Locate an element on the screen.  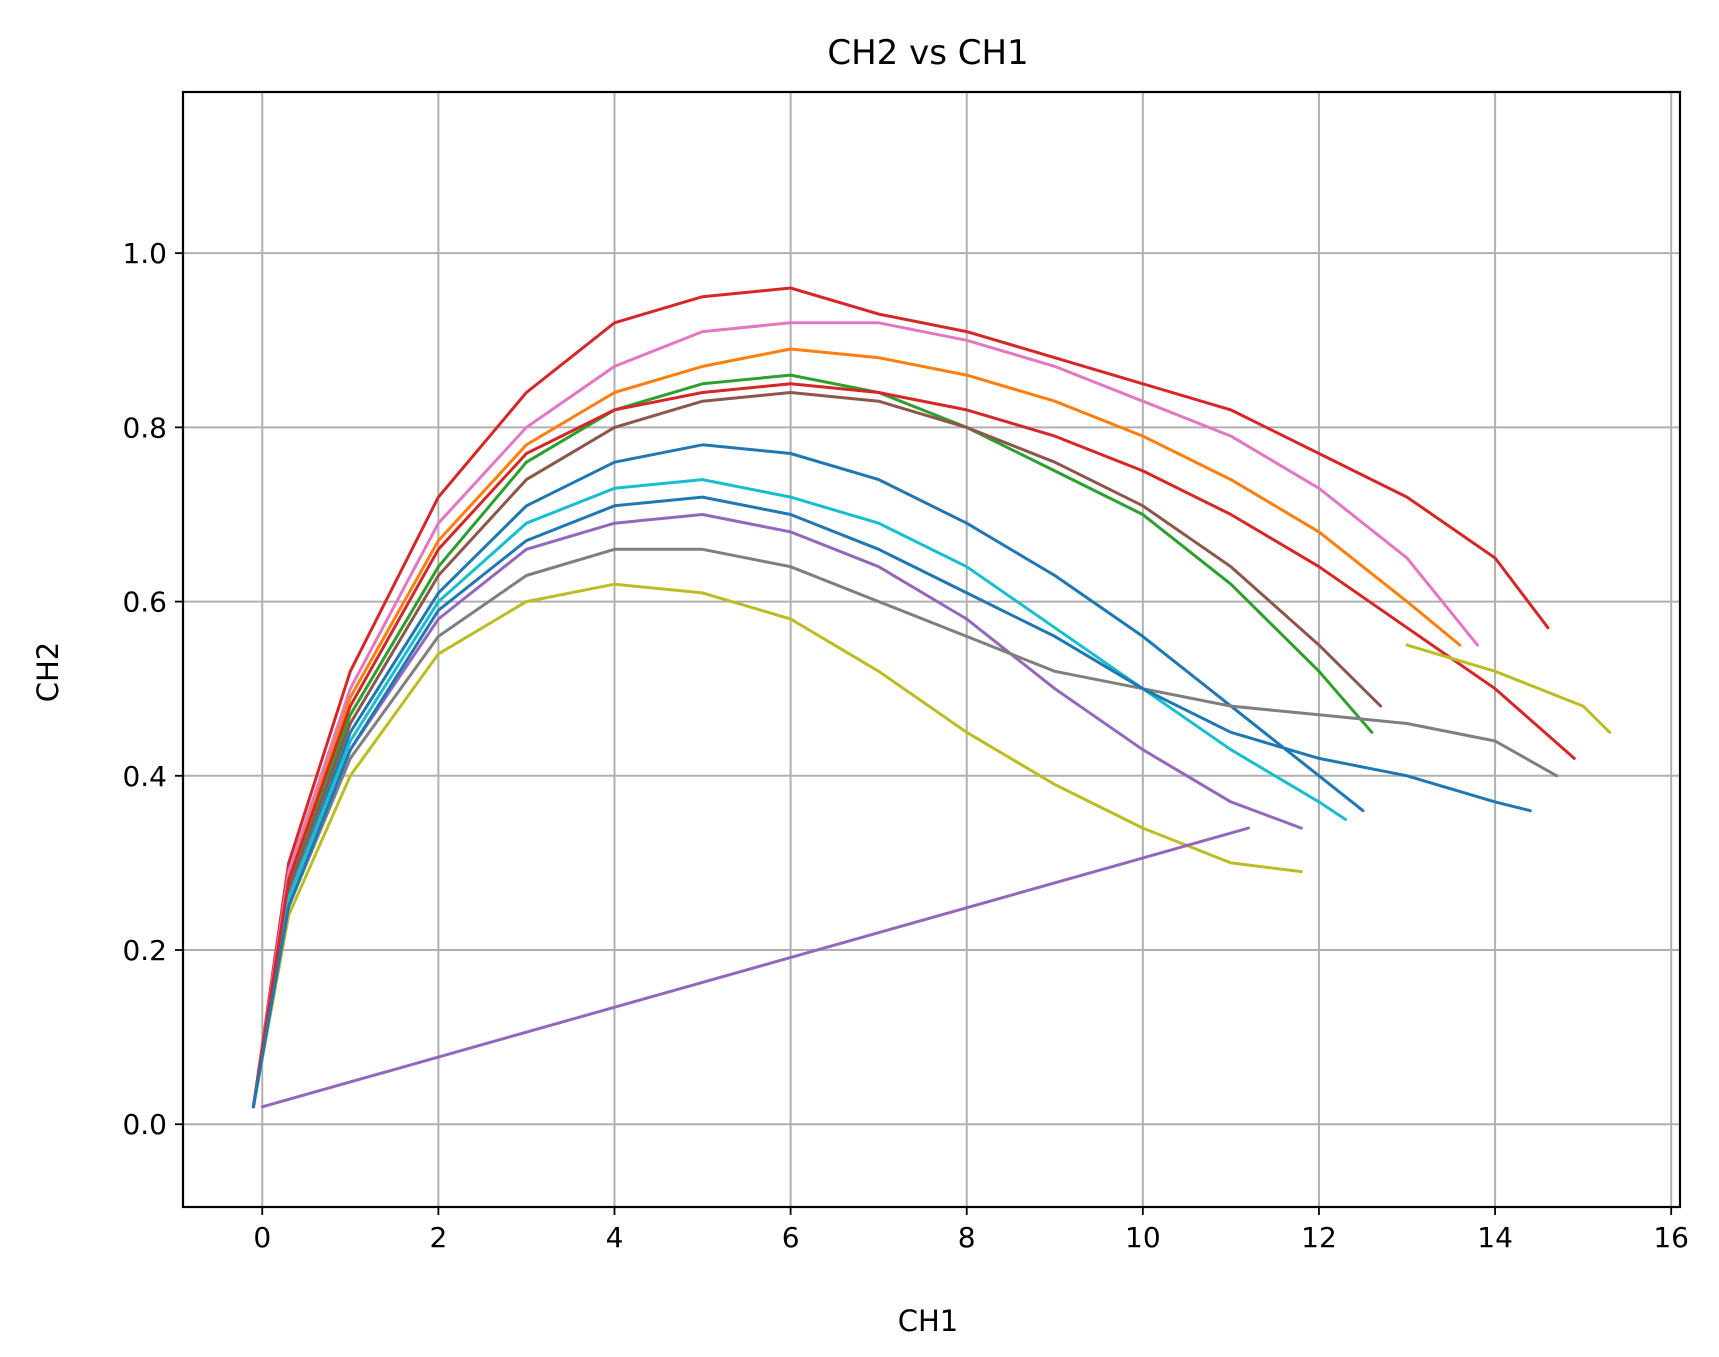
y-axis-label: CH2 is located at coordinates (48, 672).